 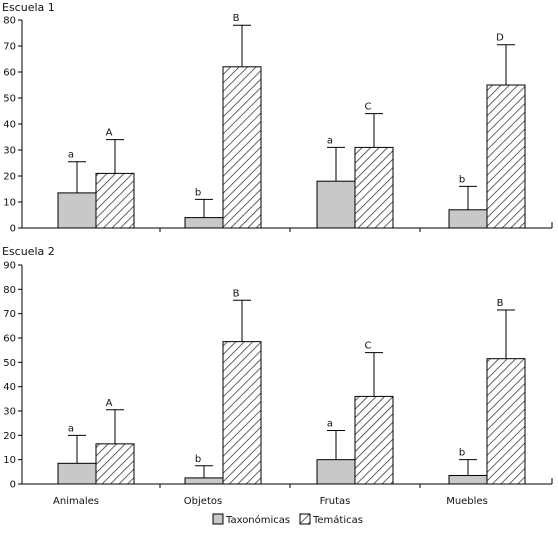 I want to click on category-label: Frutas, so click(x=335, y=501).